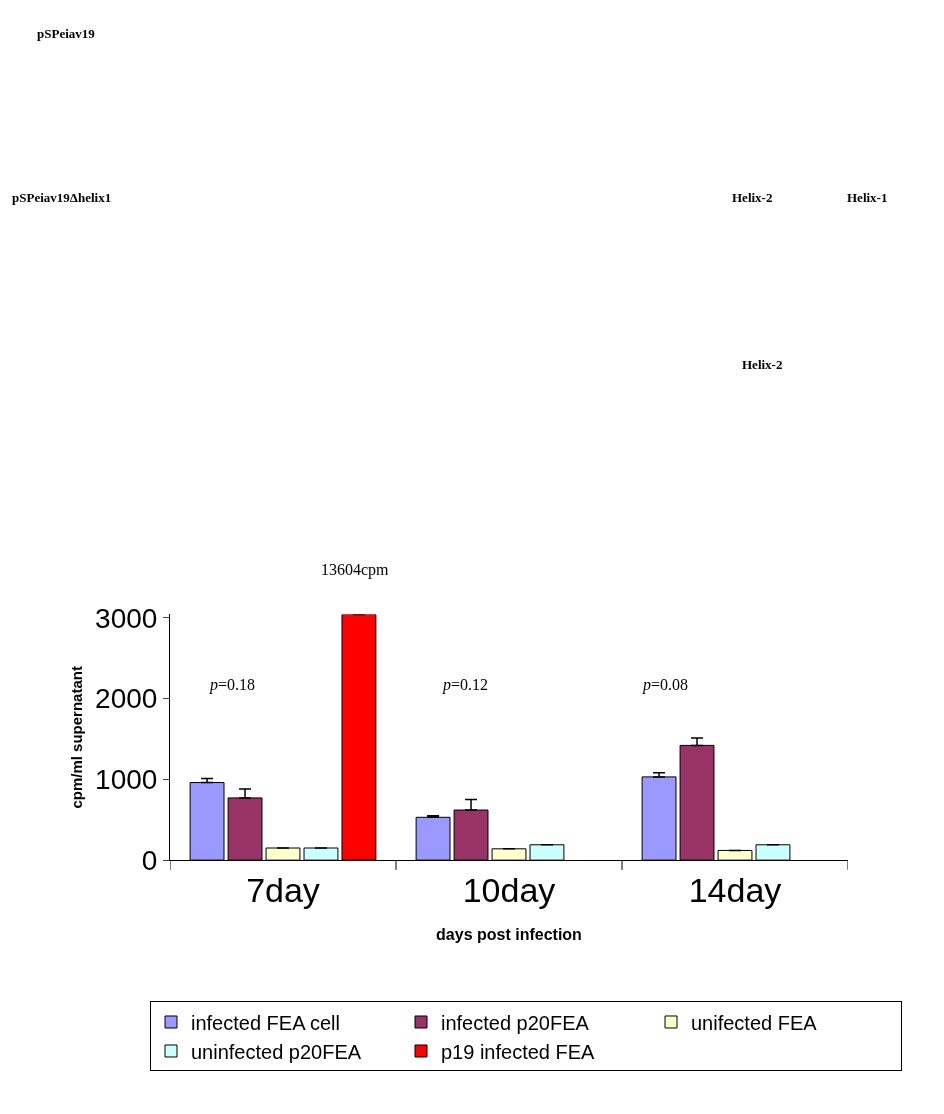  What do you see at coordinates (126, 780) in the screenshot?
I see `y-tick-label: 1000` at bounding box center [126, 780].